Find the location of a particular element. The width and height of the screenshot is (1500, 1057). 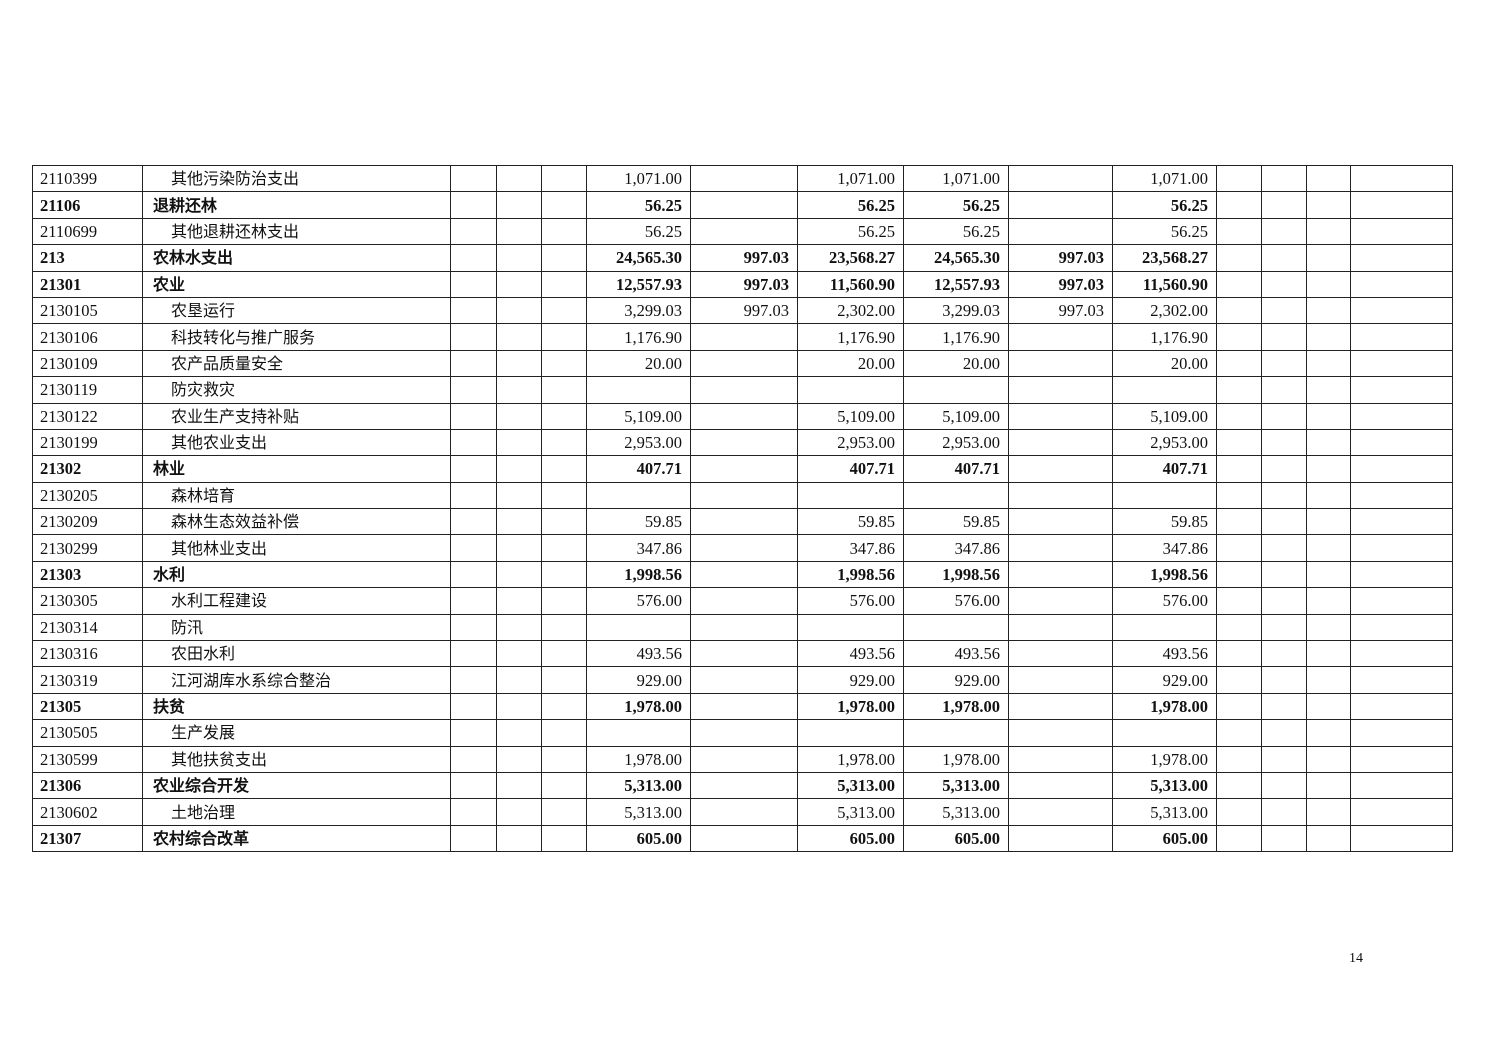

subject-code-cell: 2130209 is located at coordinates (87, 522).